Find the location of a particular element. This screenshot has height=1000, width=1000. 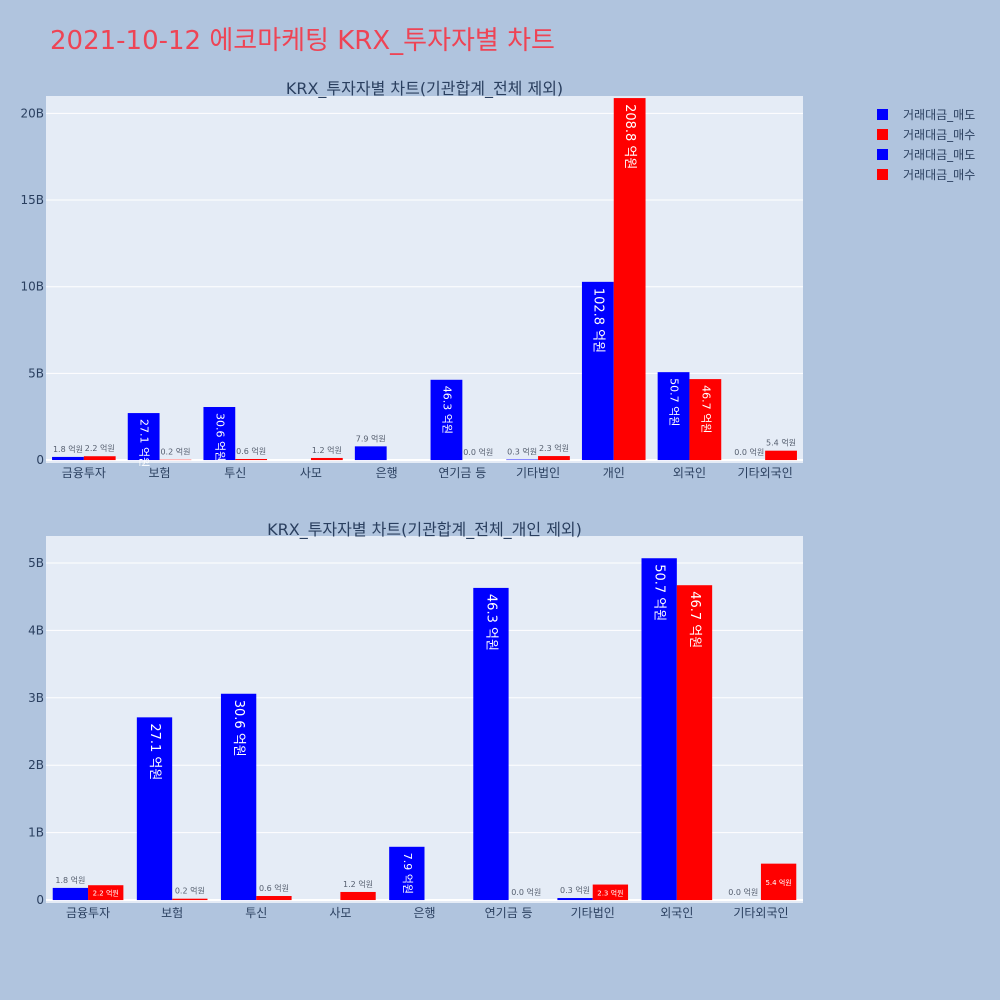

chart-title: KRX_투자자별 차트(기관합계_전체 제외) is located at coordinates (424, 89).